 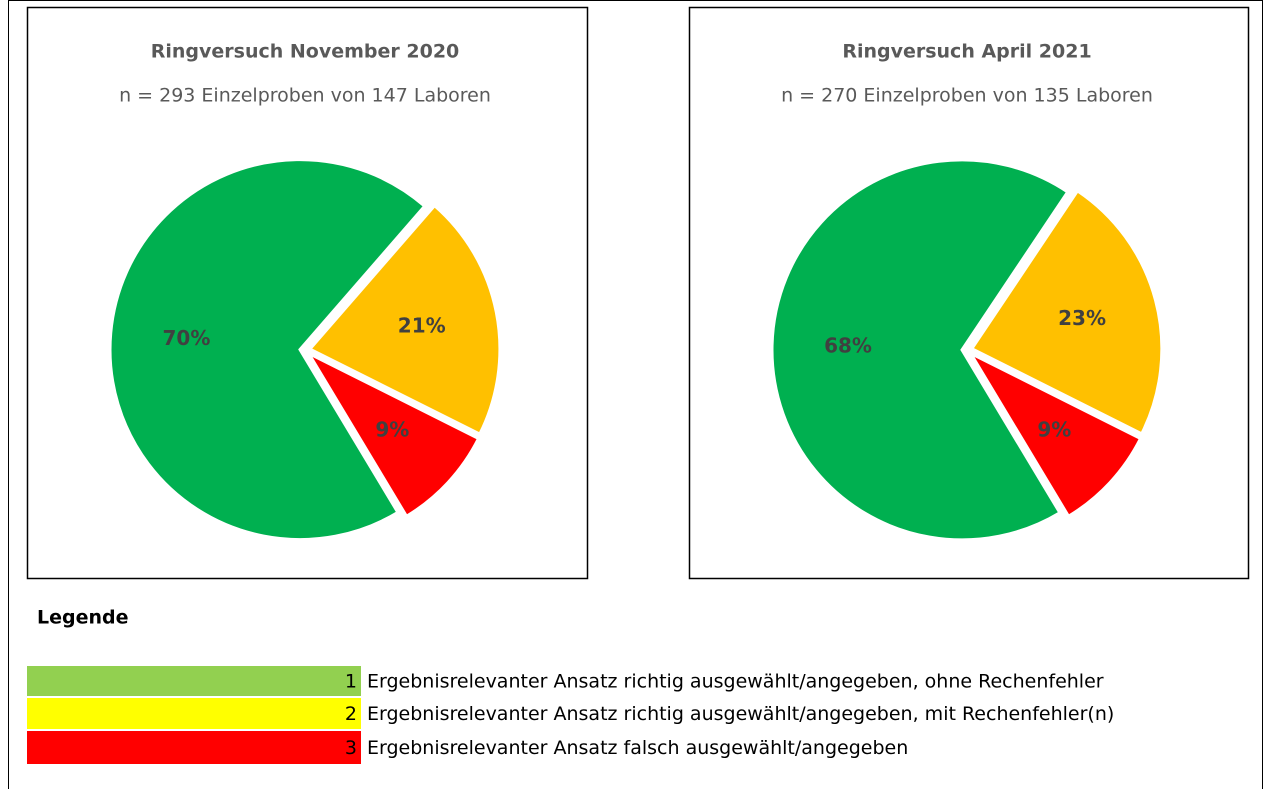 I want to click on data-label: 70%, so click(x=187, y=338).